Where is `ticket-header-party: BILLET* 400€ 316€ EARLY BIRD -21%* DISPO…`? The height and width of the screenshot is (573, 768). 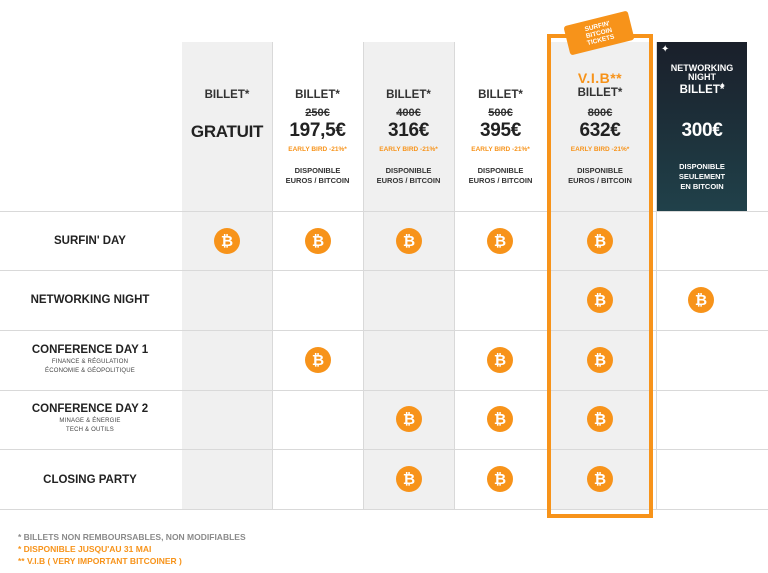 ticket-header-party: BILLET* 400€ 316€ EARLY BIRD -21%* DISPO… is located at coordinates (408, 127).